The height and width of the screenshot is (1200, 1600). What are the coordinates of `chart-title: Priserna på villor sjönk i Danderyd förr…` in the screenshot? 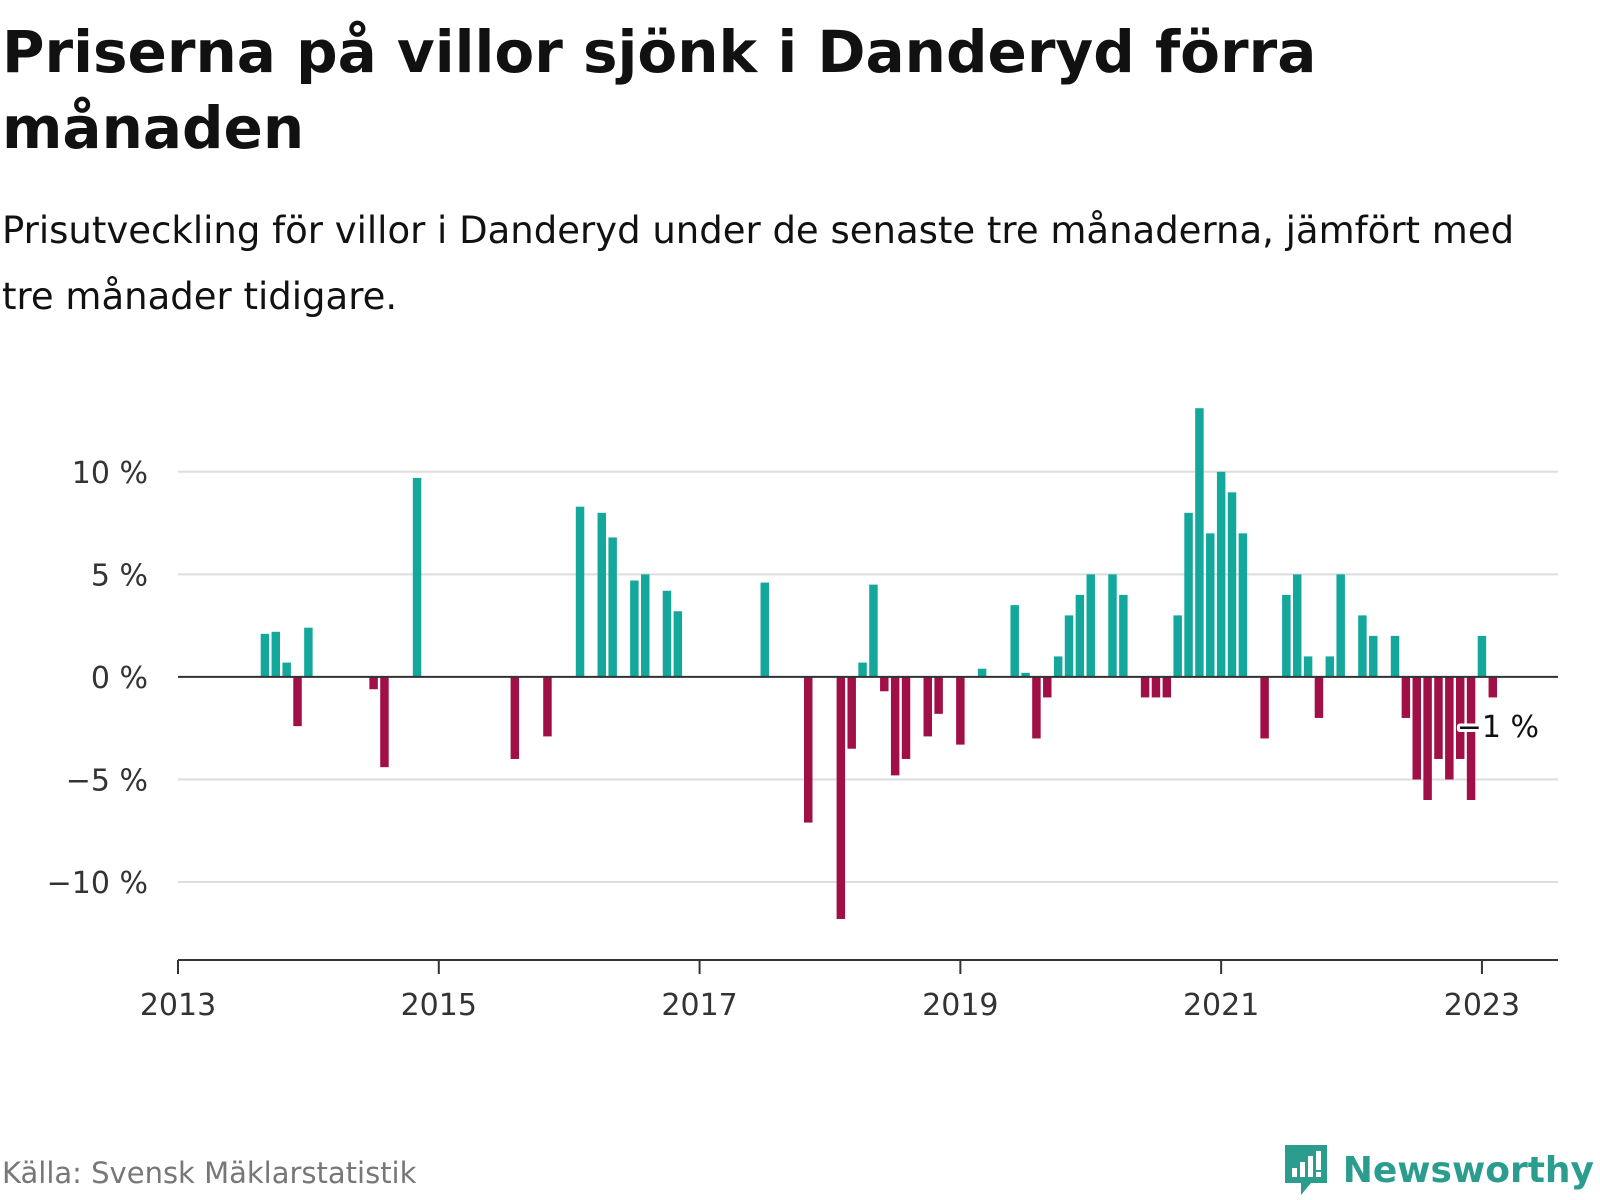 It's located at (659, 90).